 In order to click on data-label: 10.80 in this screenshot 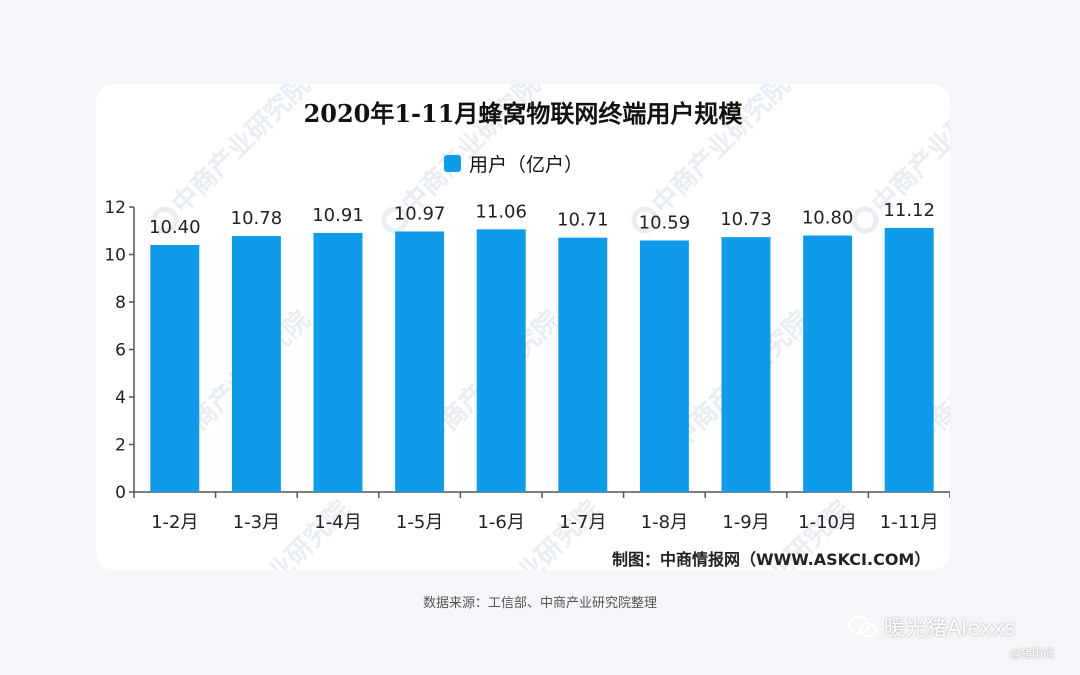, I will do `click(828, 218)`.